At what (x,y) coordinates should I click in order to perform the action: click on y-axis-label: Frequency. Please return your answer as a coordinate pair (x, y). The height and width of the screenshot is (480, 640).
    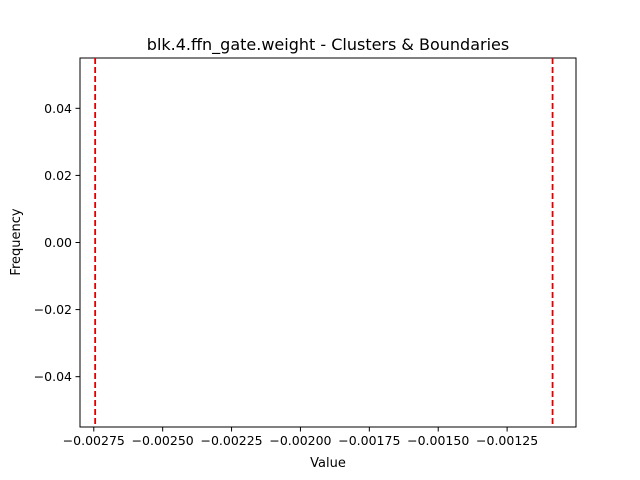
    Looking at the image, I should click on (16, 241).